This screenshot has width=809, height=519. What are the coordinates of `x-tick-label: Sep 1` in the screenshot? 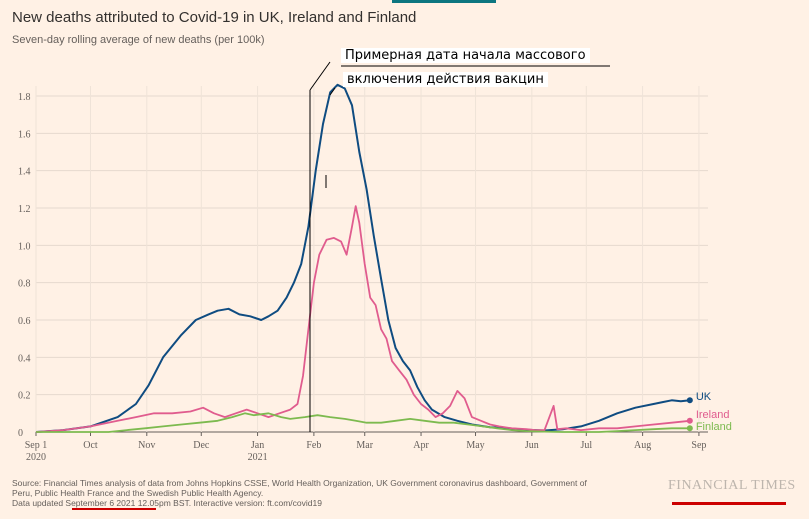 It's located at (36, 445).